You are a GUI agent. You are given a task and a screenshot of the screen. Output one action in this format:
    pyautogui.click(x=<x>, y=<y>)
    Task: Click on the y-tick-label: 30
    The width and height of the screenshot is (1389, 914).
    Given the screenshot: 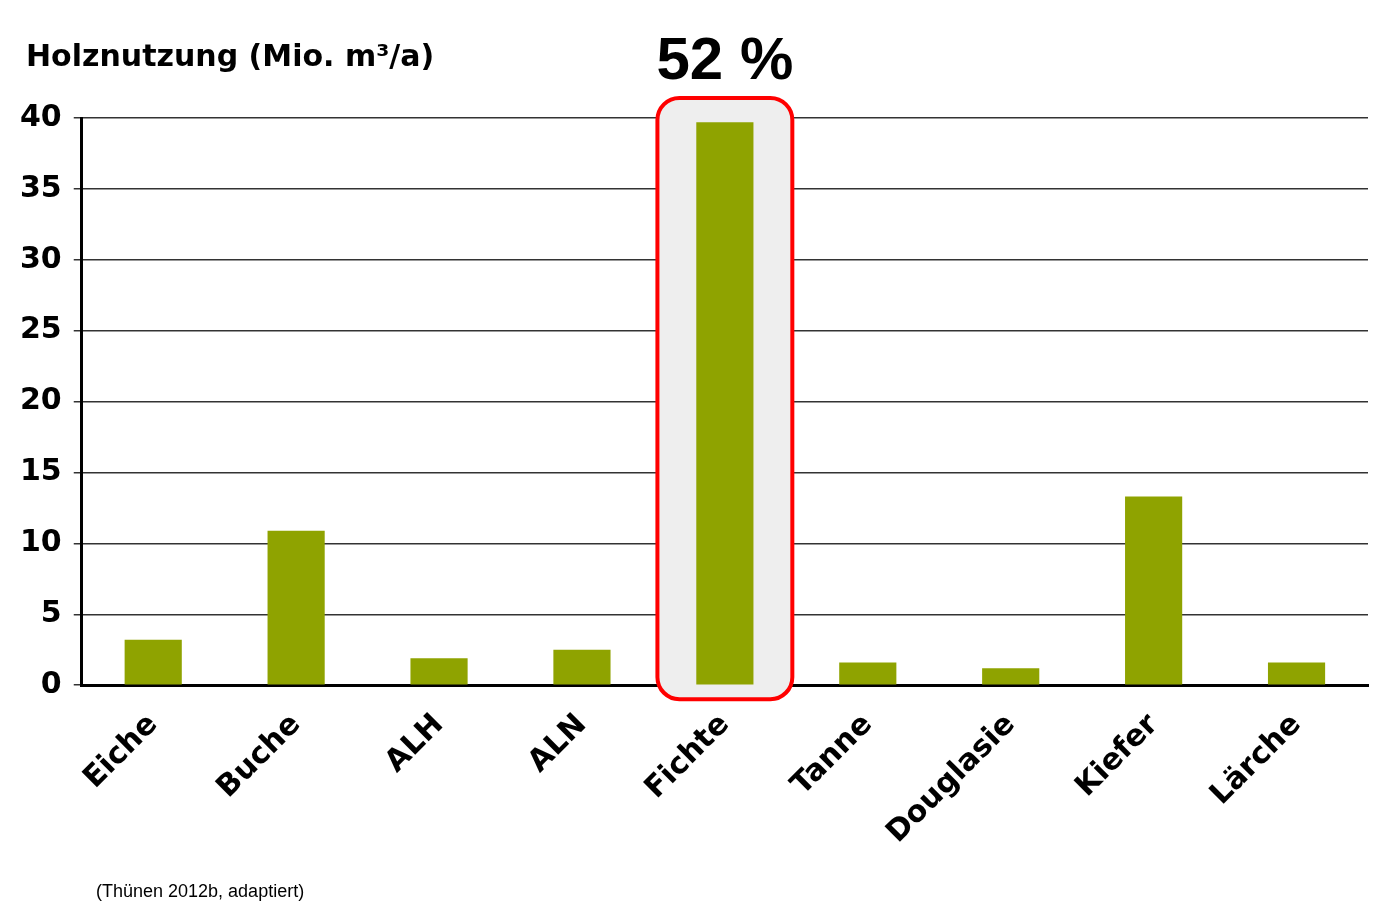 What is the action you would take?
    pyautogui.click(x=41, y=257)
    